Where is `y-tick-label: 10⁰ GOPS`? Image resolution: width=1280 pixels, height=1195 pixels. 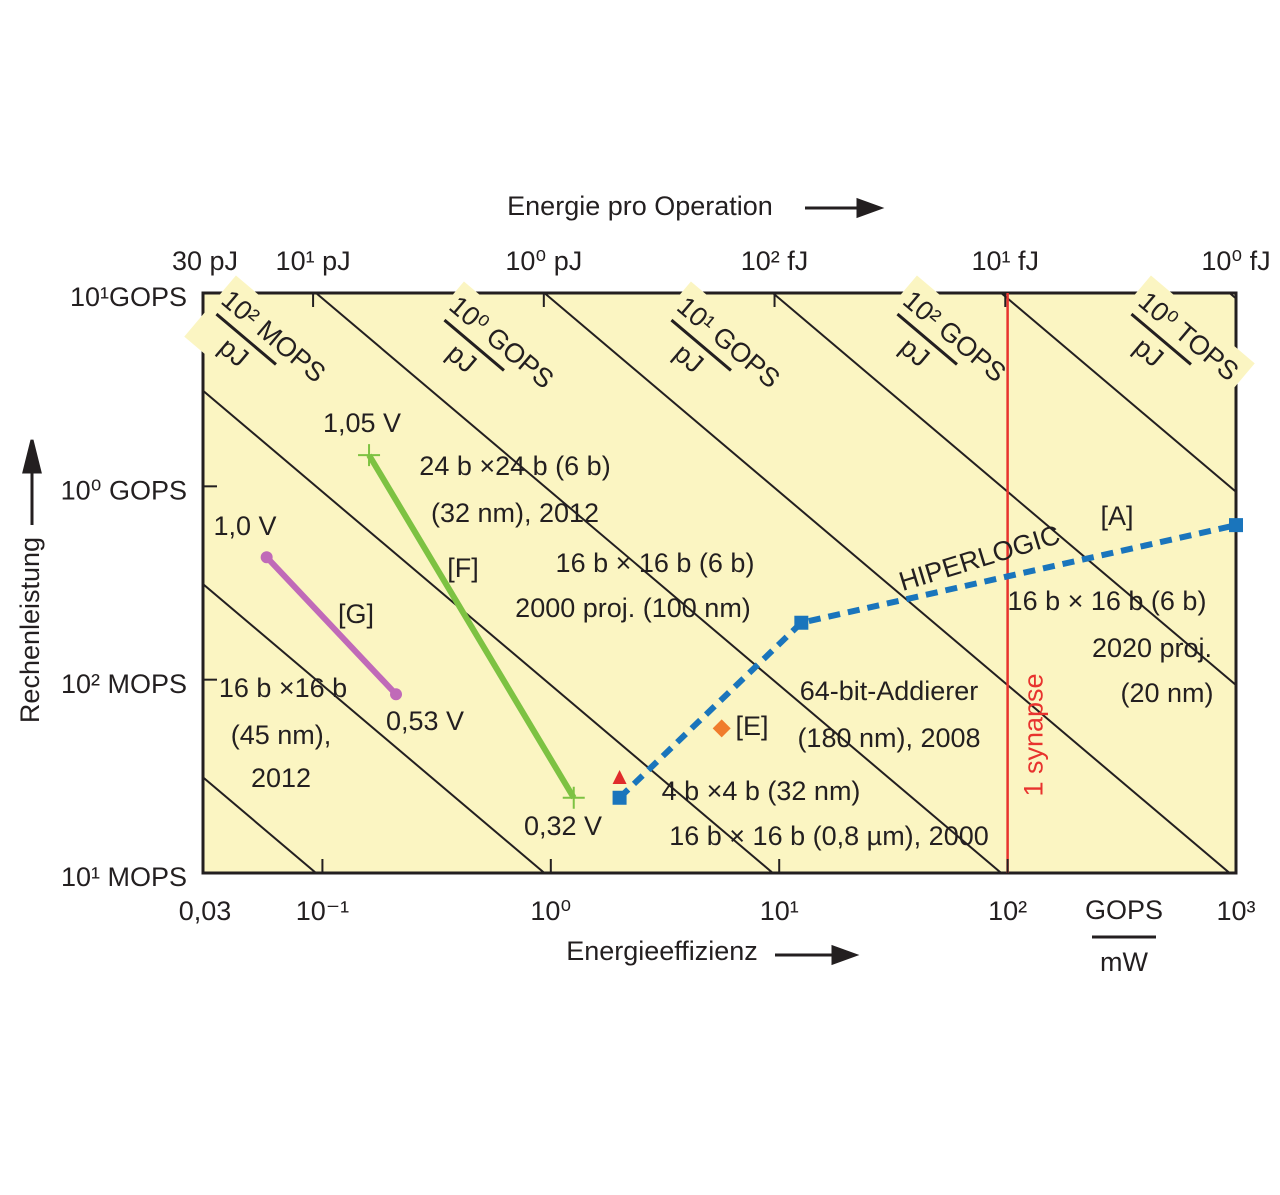 y-tick-label: 10⁰ GOPS is located at coordinates (124, 490).